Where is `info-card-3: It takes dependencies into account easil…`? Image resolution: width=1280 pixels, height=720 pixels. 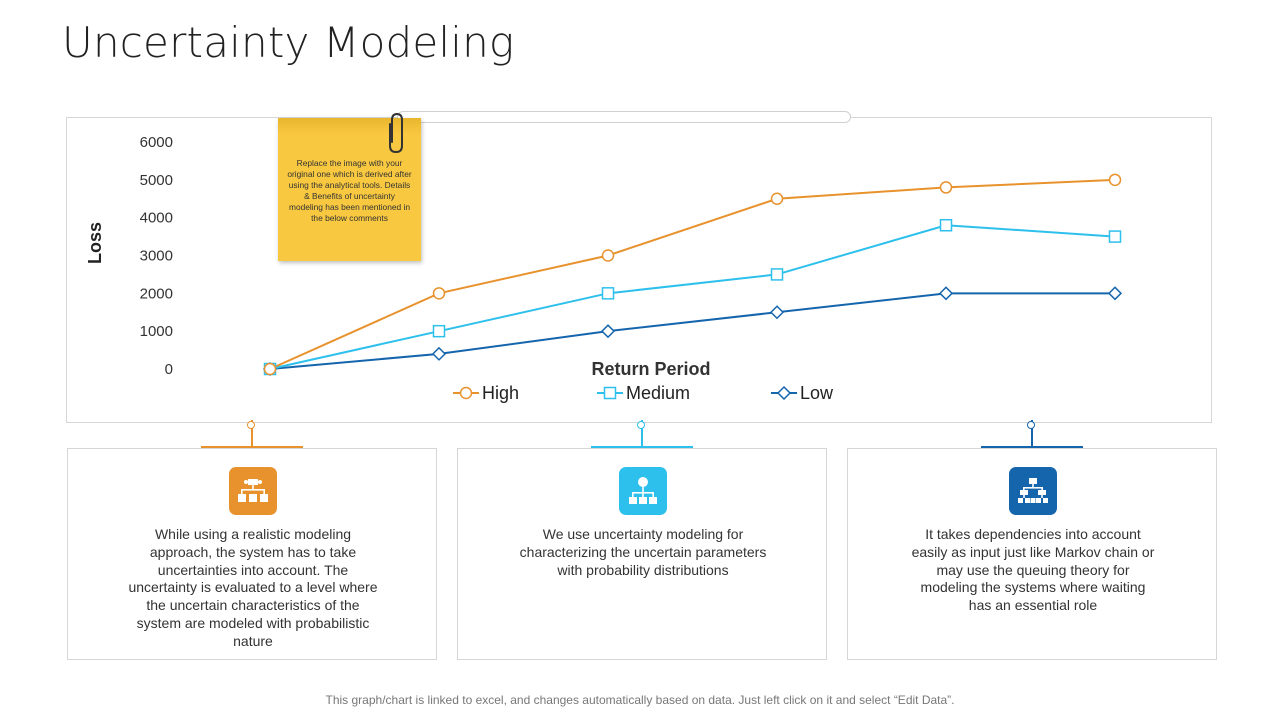 info-card-3: It takes dependencies into account easil… is located at coordinates (1032, 540).